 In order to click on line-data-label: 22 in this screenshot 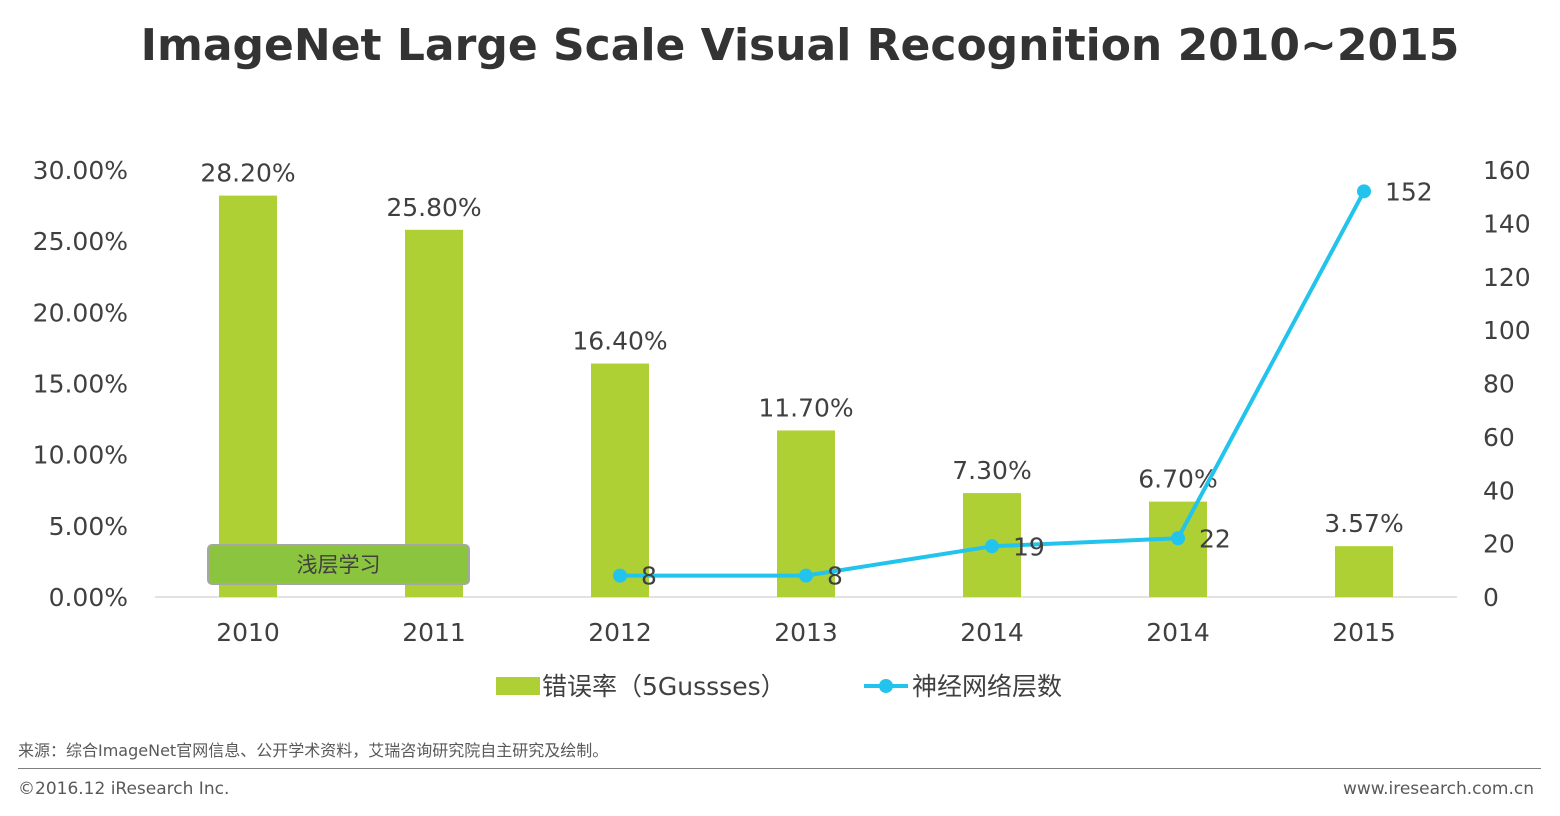, I will do `click(1215, 538)`.